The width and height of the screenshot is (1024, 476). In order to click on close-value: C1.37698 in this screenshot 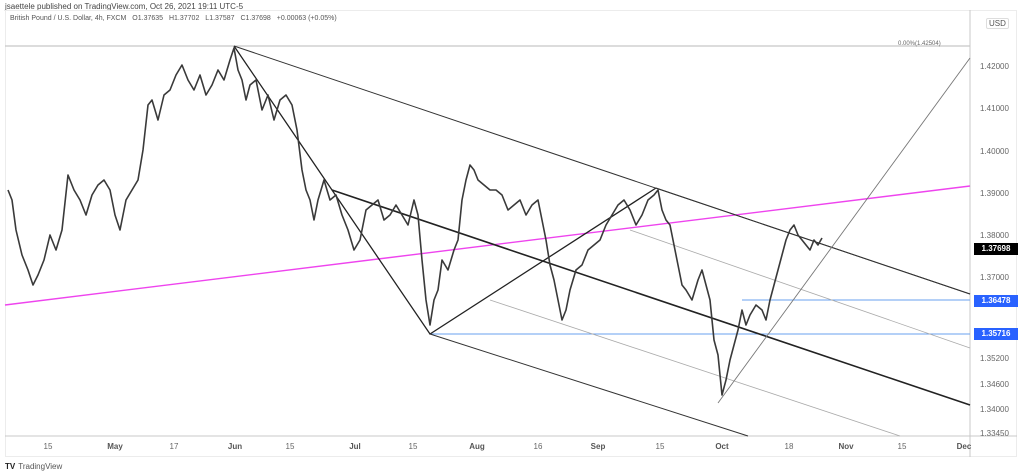, I will do `click(255, 18)`.